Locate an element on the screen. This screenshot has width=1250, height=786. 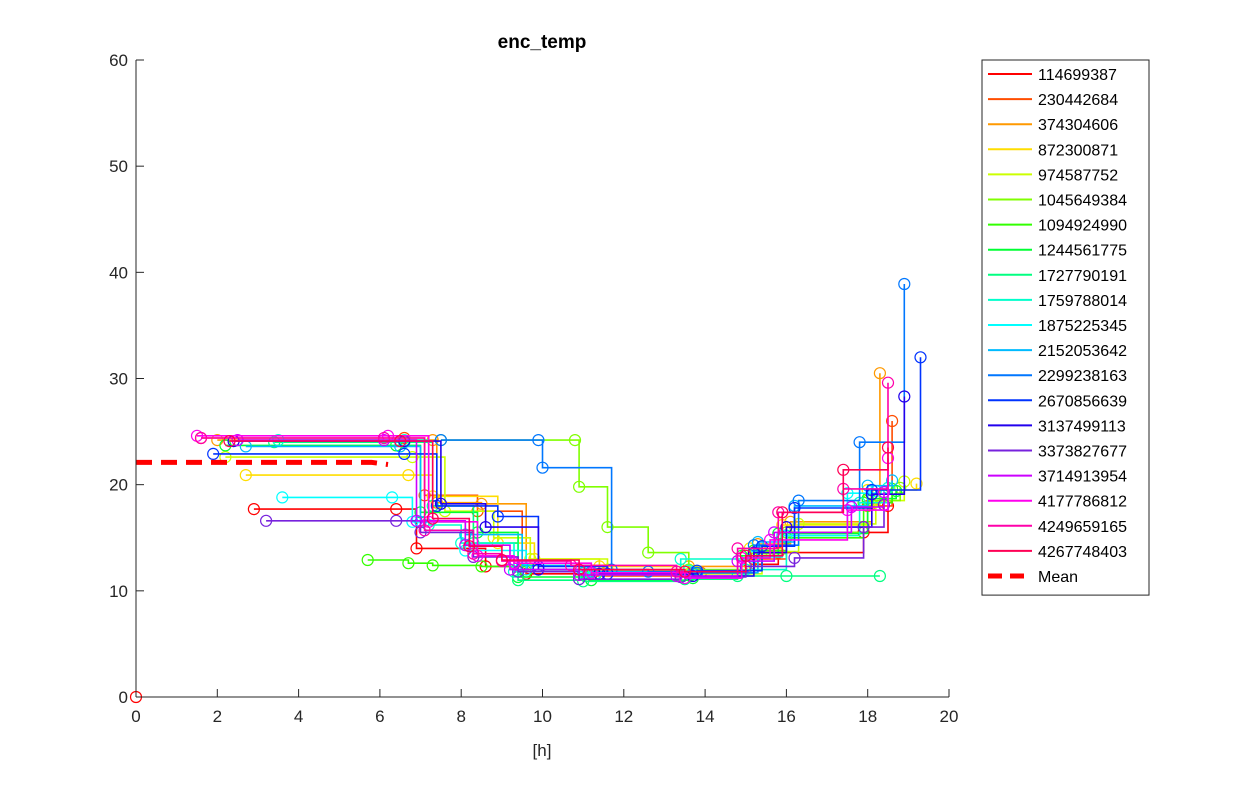
legend-item: 1244561775 is located at coordinates (1057, 251).